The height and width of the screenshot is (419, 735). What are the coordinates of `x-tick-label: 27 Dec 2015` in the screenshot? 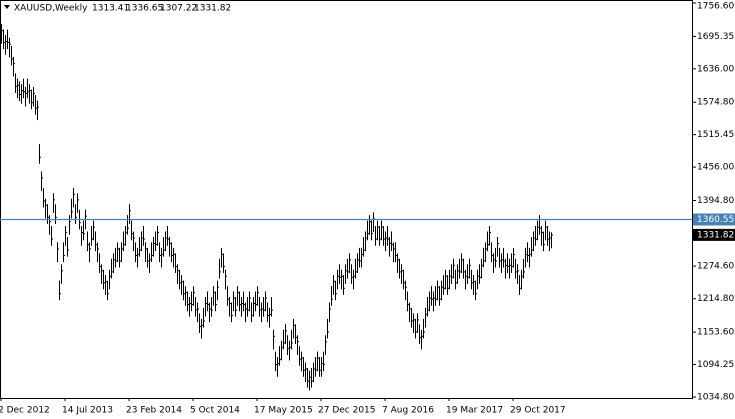 It's located at (347, 411).